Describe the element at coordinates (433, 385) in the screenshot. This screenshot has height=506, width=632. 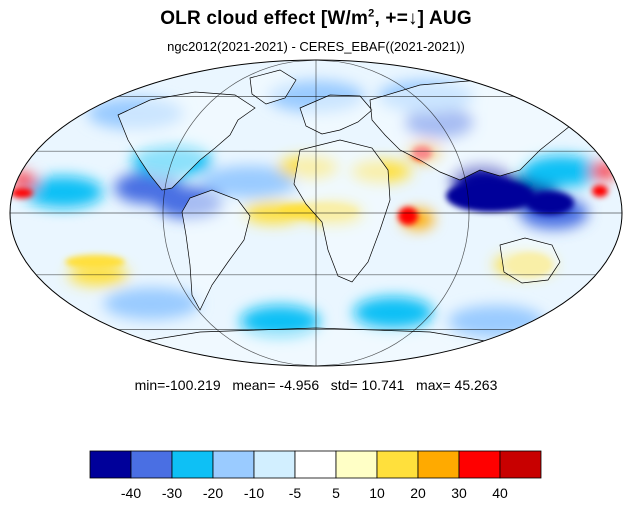
I see `max-label: max=` at that location.